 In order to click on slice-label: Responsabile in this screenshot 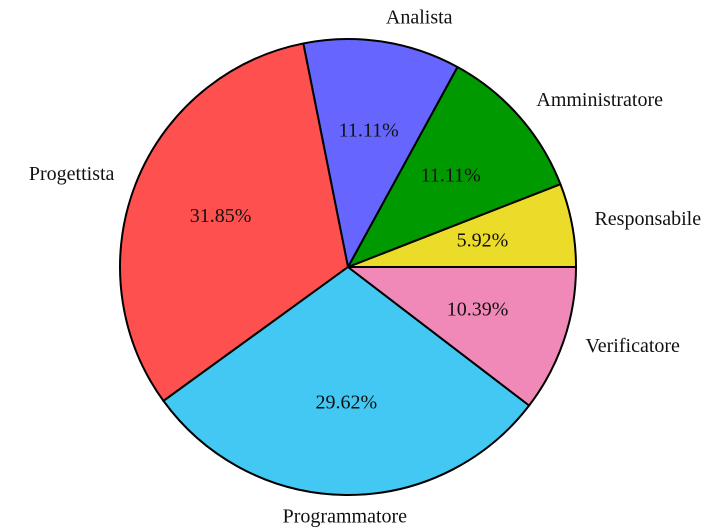, I will do `click(647, 219)`.